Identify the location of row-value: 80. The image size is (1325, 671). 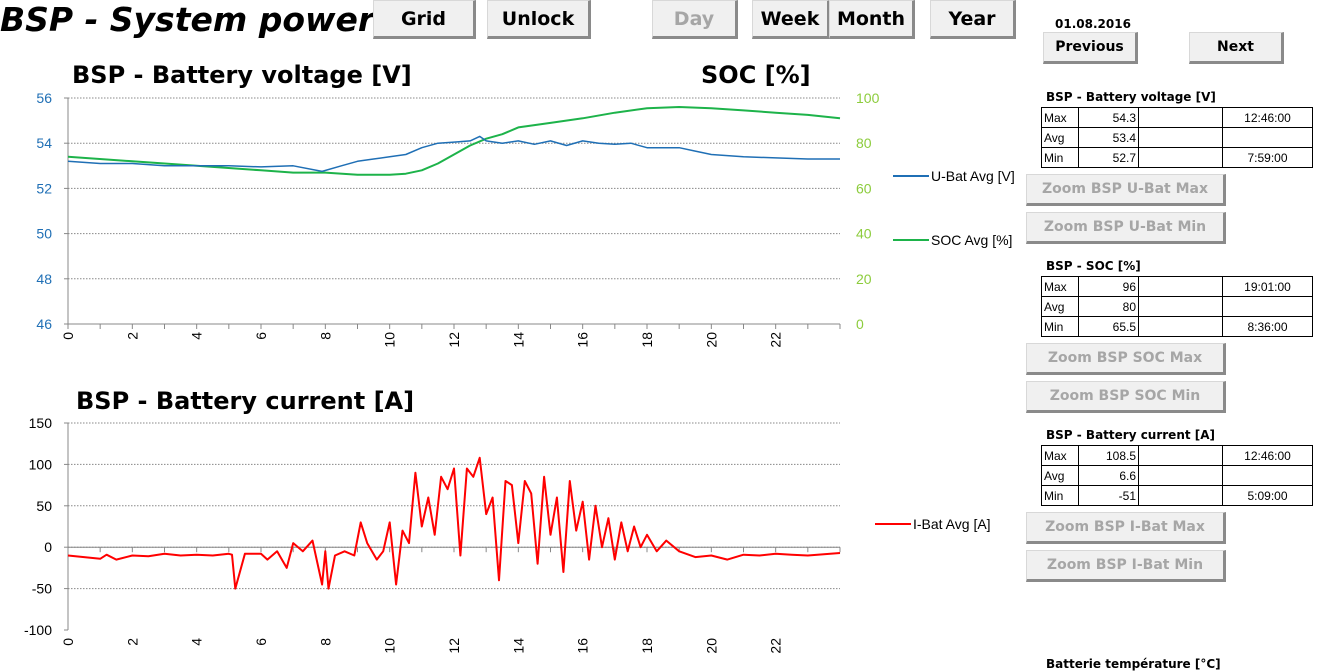
(1108, 306).